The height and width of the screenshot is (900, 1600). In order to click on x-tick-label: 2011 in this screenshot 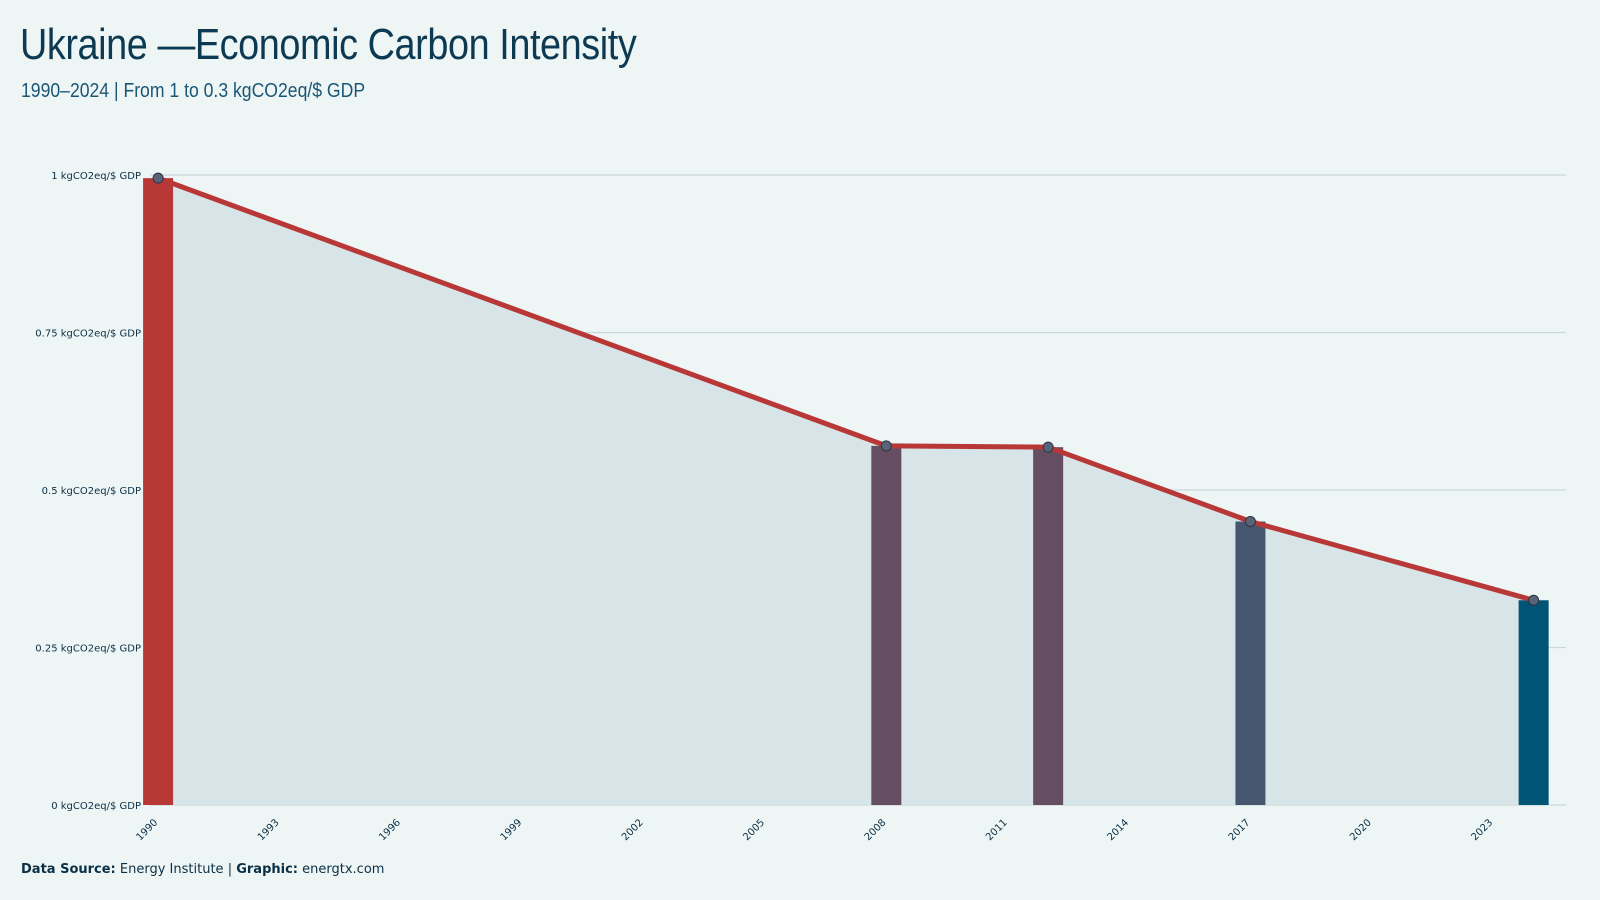, I will do `click(997, 830)`.